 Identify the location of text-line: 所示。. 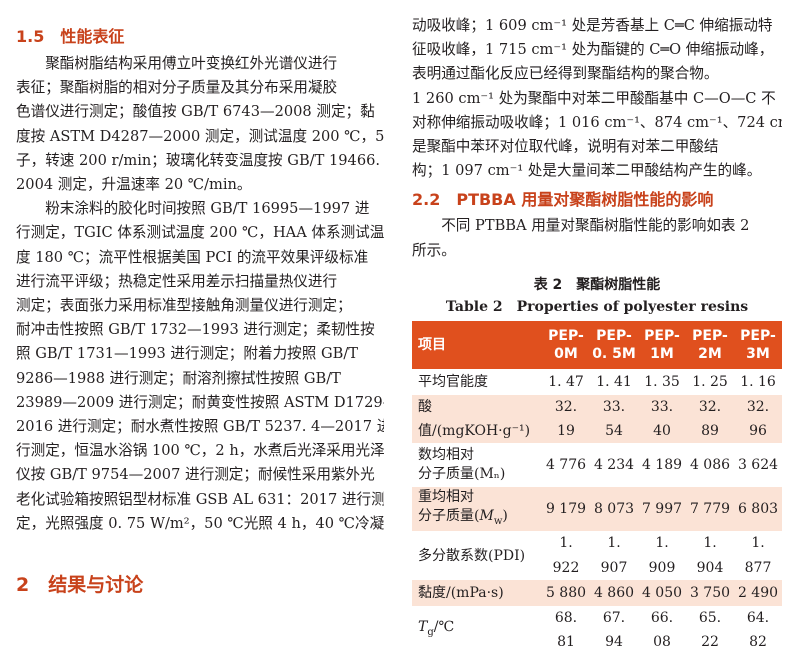
(434, 250).